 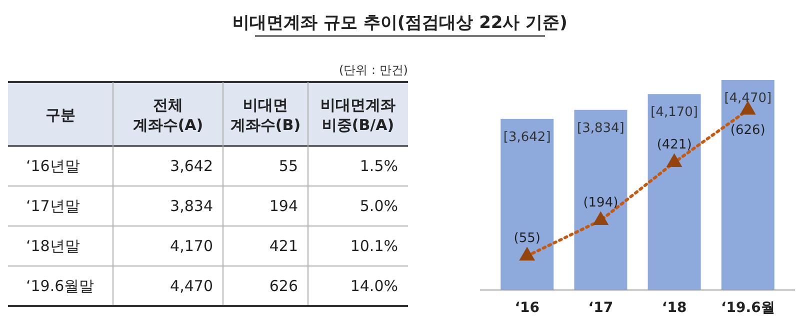 I want to click on x-tick-label: ‘18, so click(x=674, y=308).